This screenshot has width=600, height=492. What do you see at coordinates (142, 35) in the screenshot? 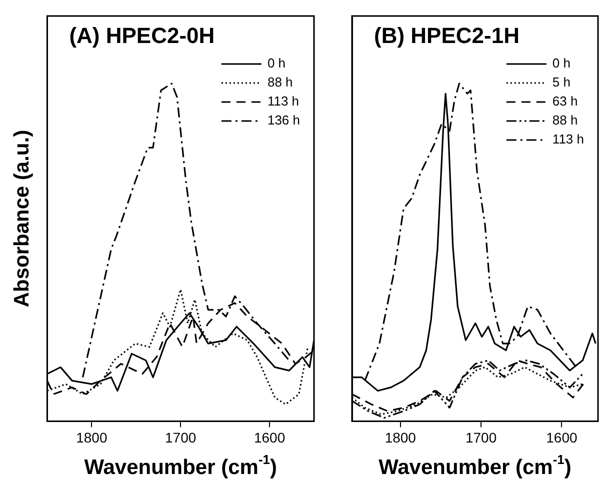
I see `chart-title: (A) HPEC2-0H` at bounding box center [142, 35].